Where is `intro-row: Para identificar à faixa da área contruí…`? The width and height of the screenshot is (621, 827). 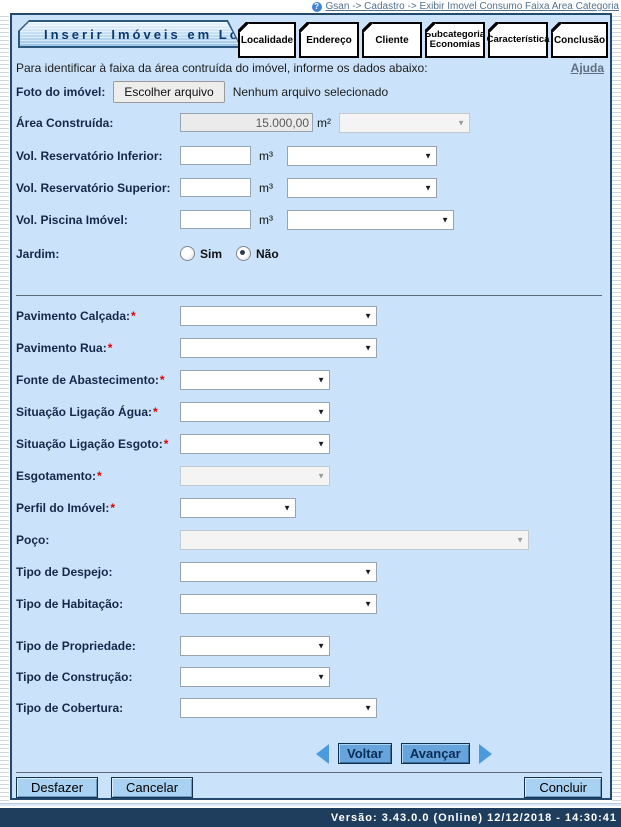 intro-row: Para identificar à faixa da área contruí… is located at coordinates (310, 68).